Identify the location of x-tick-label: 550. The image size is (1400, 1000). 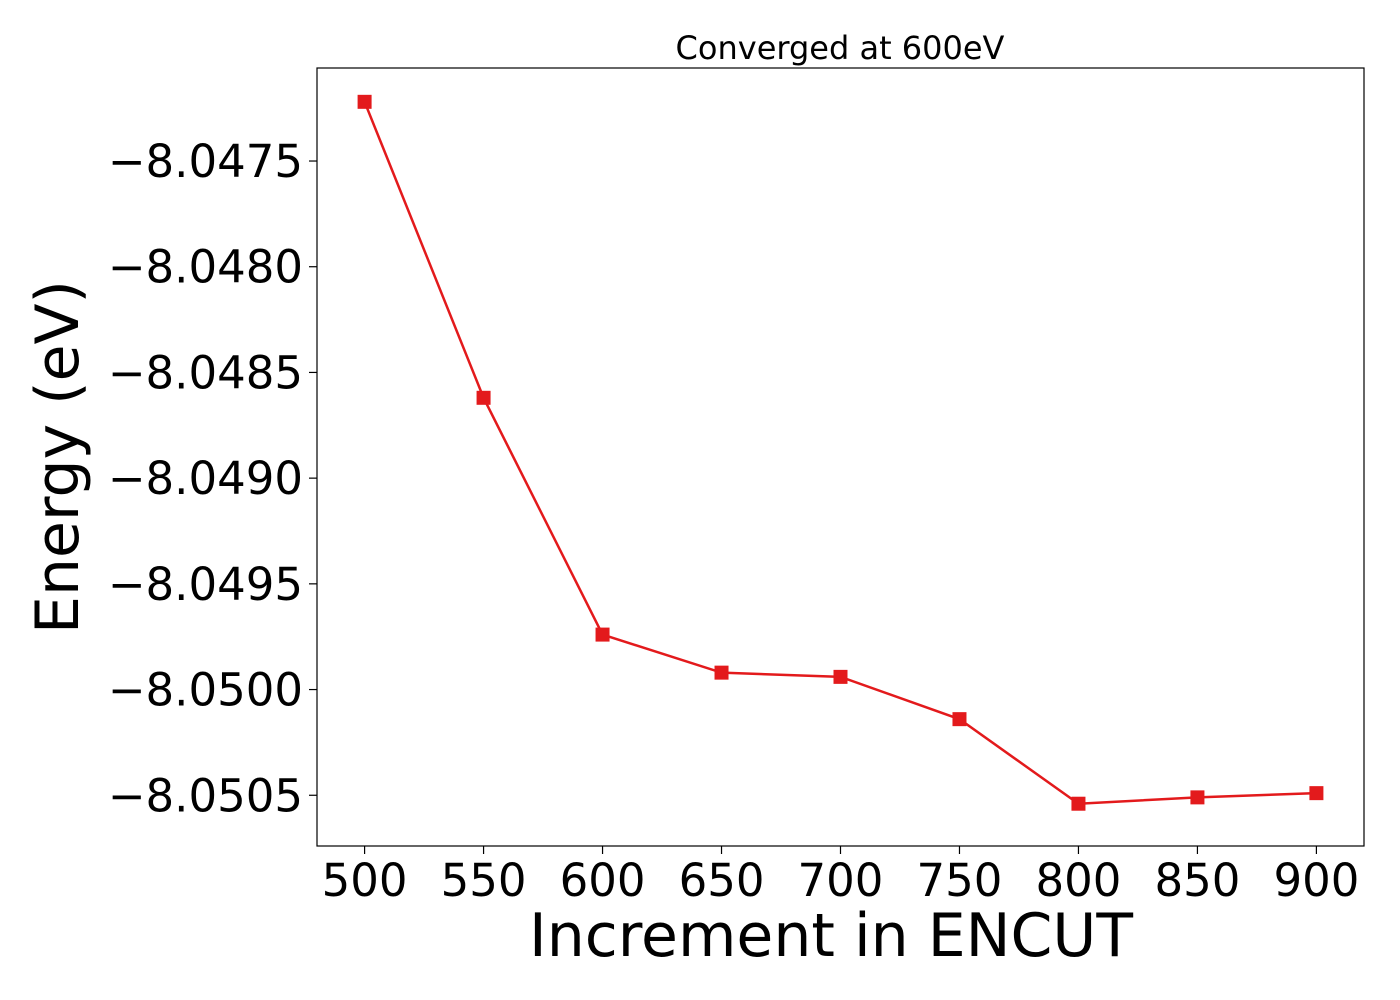
(484, 880).